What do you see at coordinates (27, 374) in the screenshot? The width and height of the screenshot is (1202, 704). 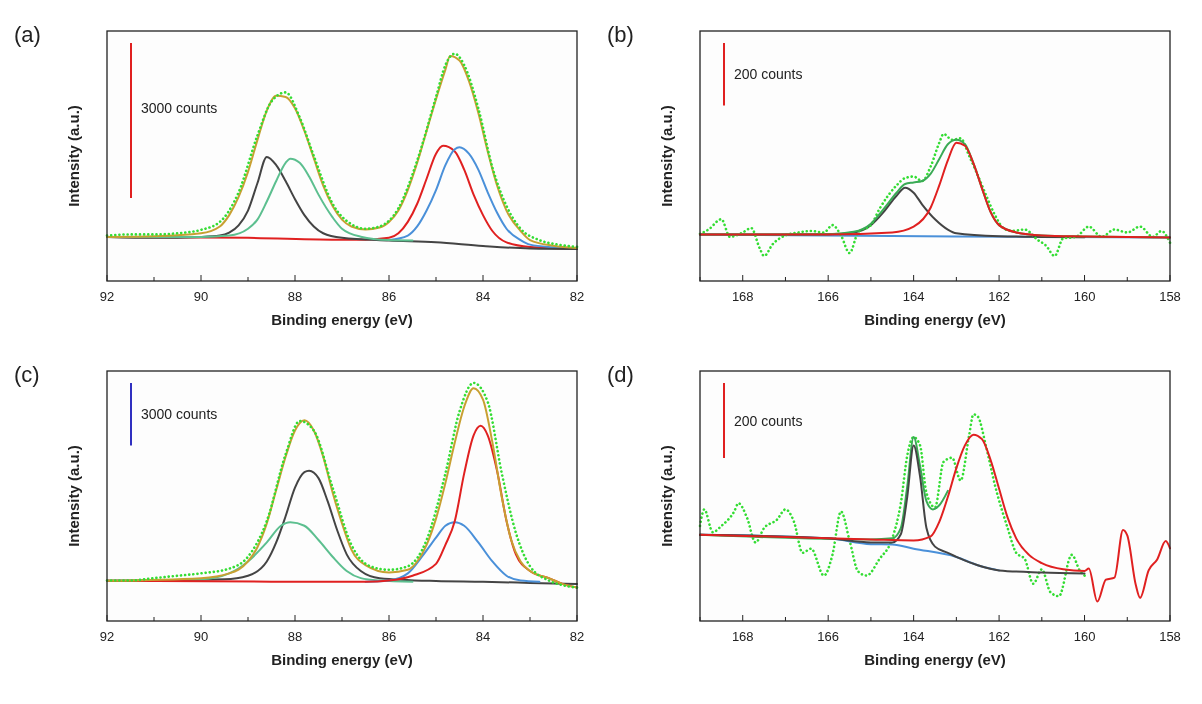 I see `chart-title: (c)` at bounding box center [27, 374].